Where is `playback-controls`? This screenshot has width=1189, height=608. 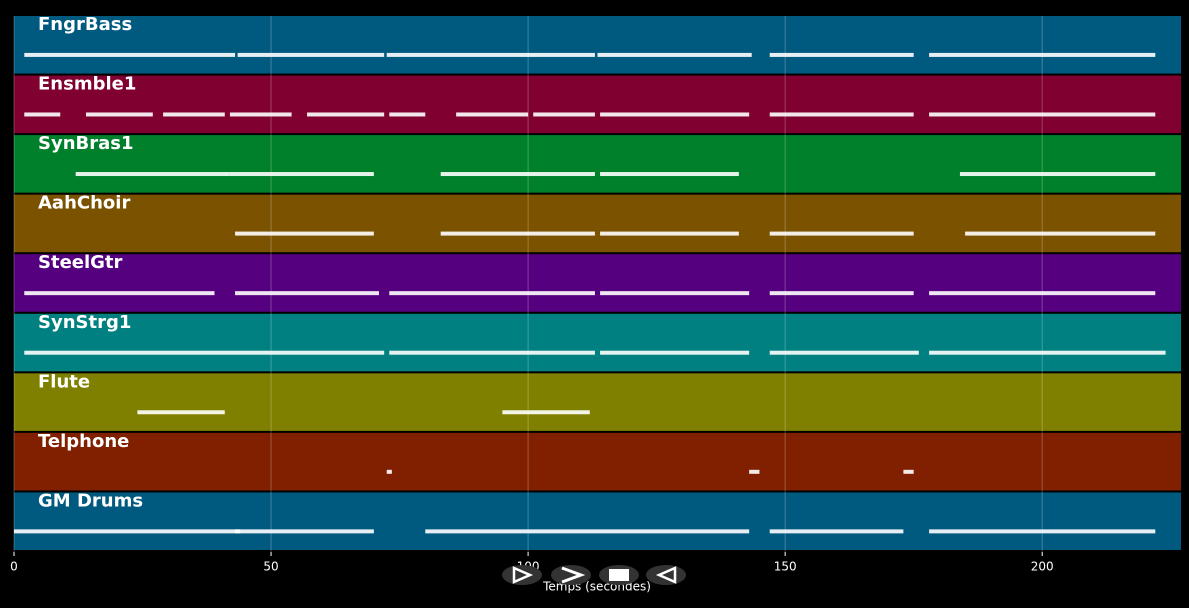 playback-controls is located at coordinates (594, 575).